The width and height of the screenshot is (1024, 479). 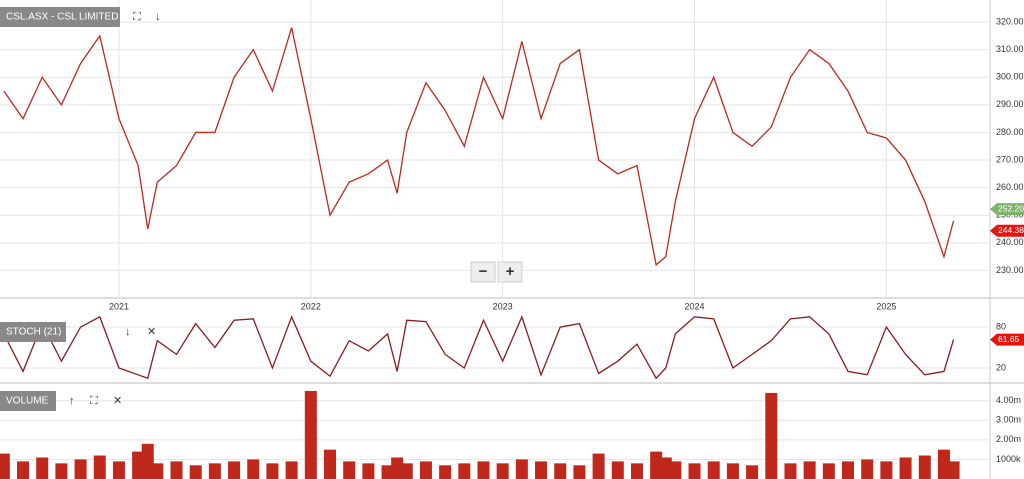 I want to click on zoom-in-label: +, so click(x=510, y=271).